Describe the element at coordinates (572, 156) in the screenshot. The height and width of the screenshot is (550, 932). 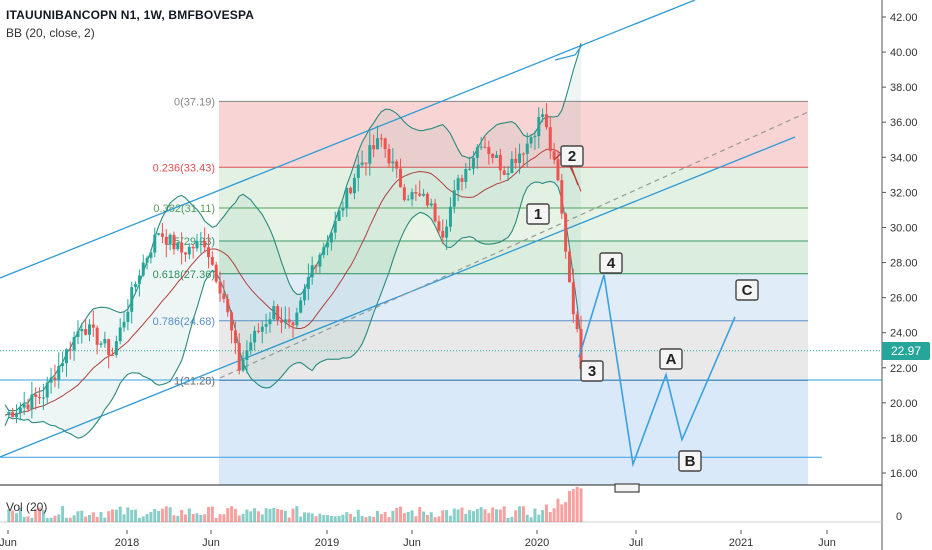
I see `wave-label-2: 2` at that location.